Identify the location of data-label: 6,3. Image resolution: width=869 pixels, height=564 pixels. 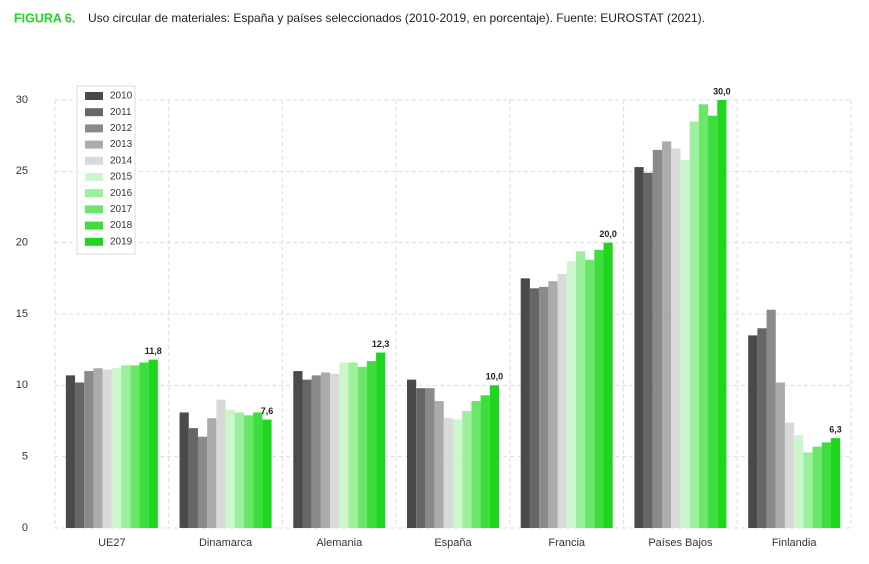
(835, 429).